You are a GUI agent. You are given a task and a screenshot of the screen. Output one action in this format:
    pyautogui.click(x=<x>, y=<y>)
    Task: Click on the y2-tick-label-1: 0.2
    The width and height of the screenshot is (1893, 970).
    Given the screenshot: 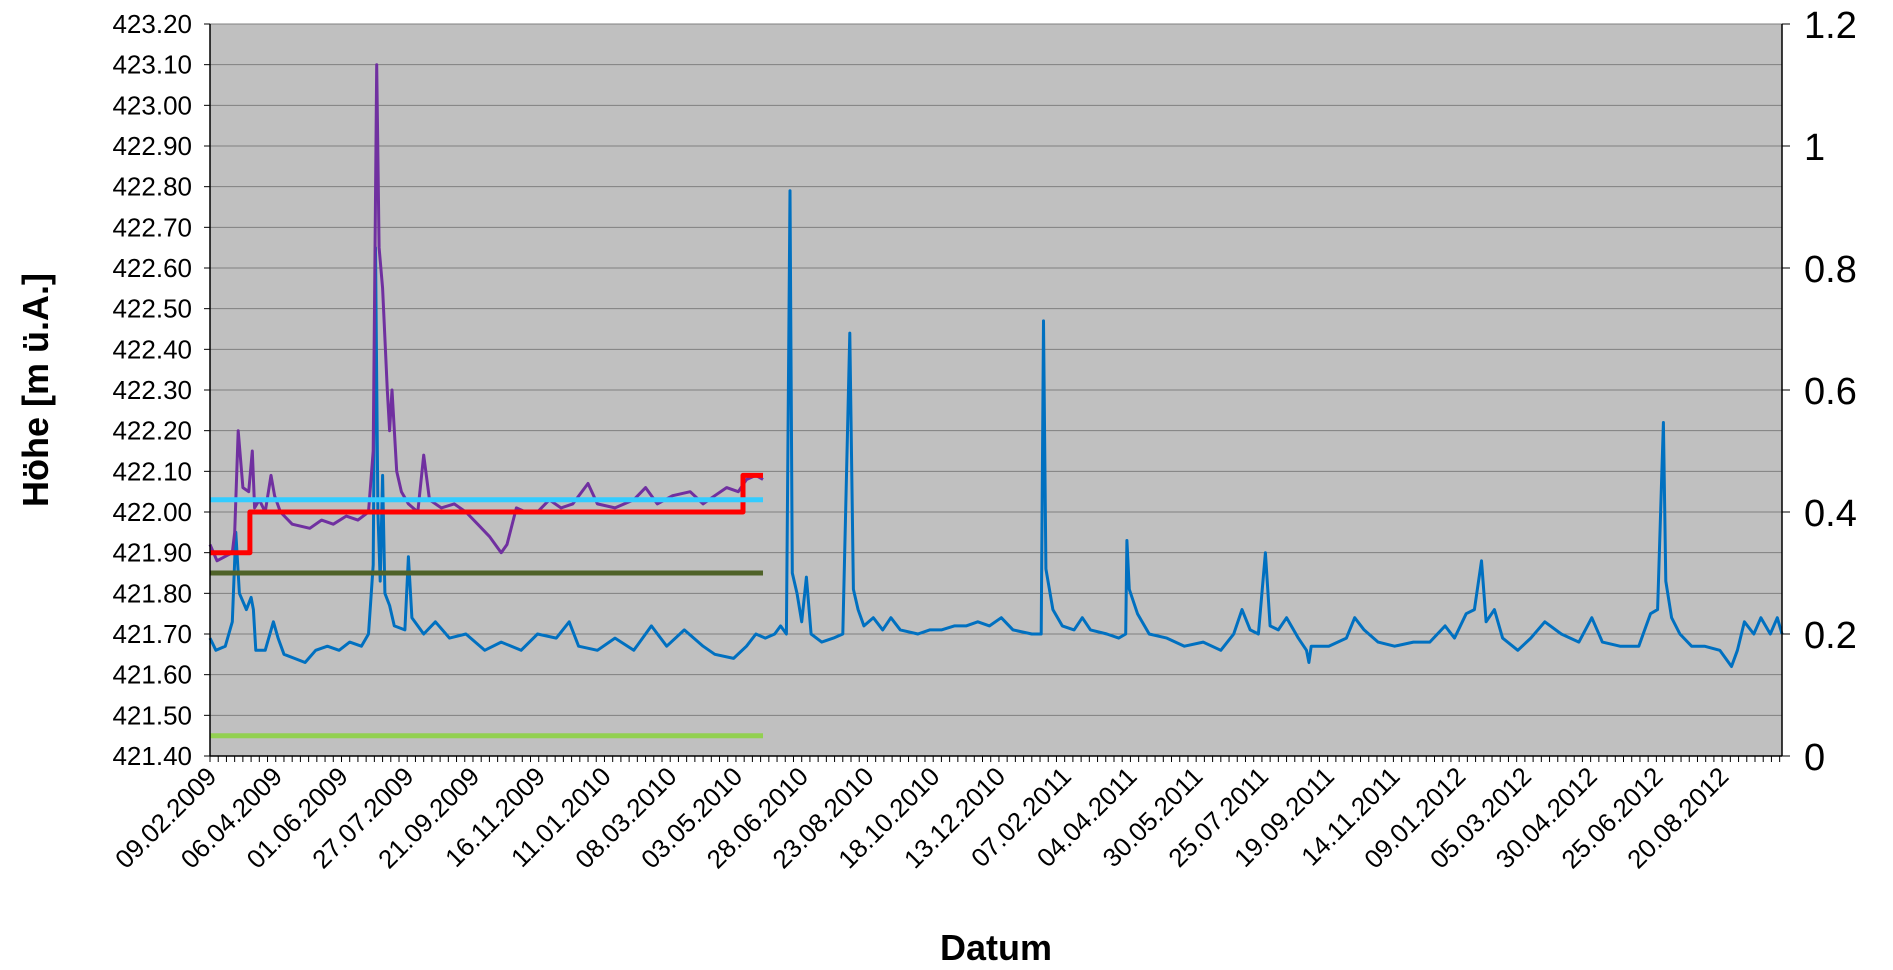 What is the action you would take?
    pyautogui.click(x=1830, y=636)
    